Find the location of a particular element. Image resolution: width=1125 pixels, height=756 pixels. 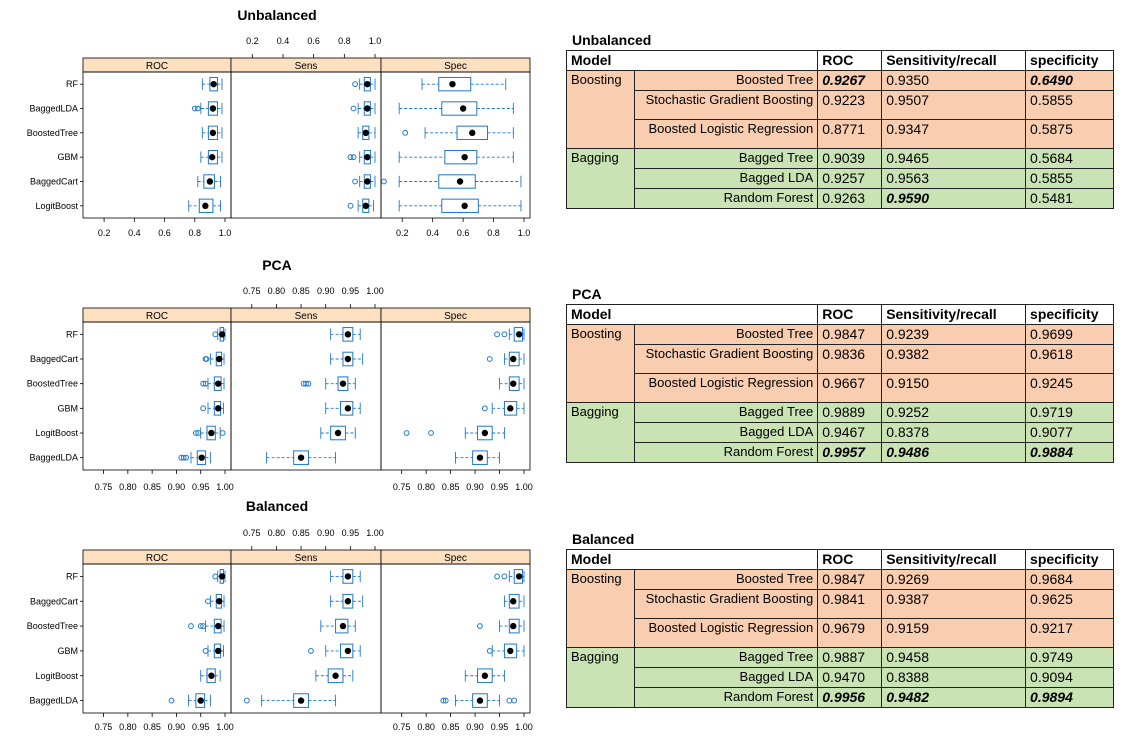

metric-value: 0.9223 is located at coordinates (850, 105).